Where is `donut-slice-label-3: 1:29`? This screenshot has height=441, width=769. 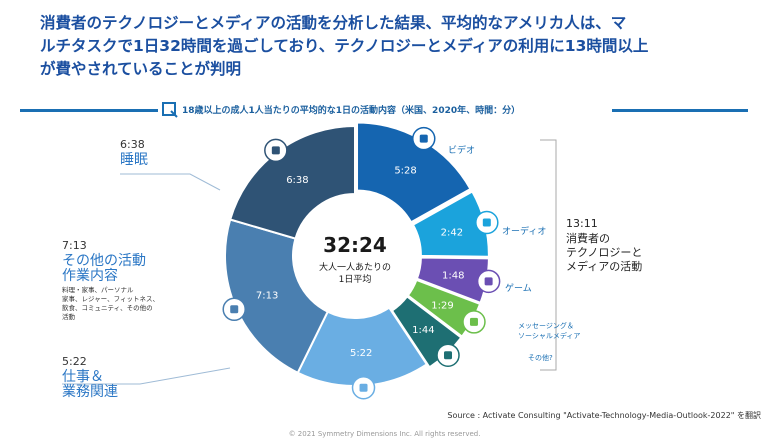
donut-slice-label-3: 1:29 is located at coordinates (442, 305).